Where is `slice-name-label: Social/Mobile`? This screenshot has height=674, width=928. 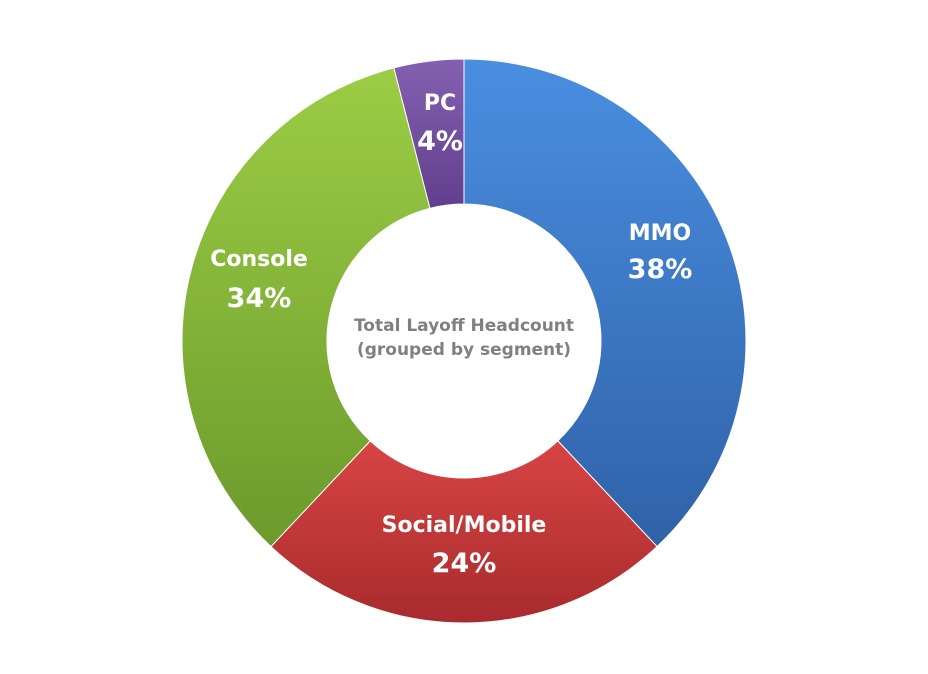 slice-name-label: Social/Mobile is located at coordinates (464, 525).